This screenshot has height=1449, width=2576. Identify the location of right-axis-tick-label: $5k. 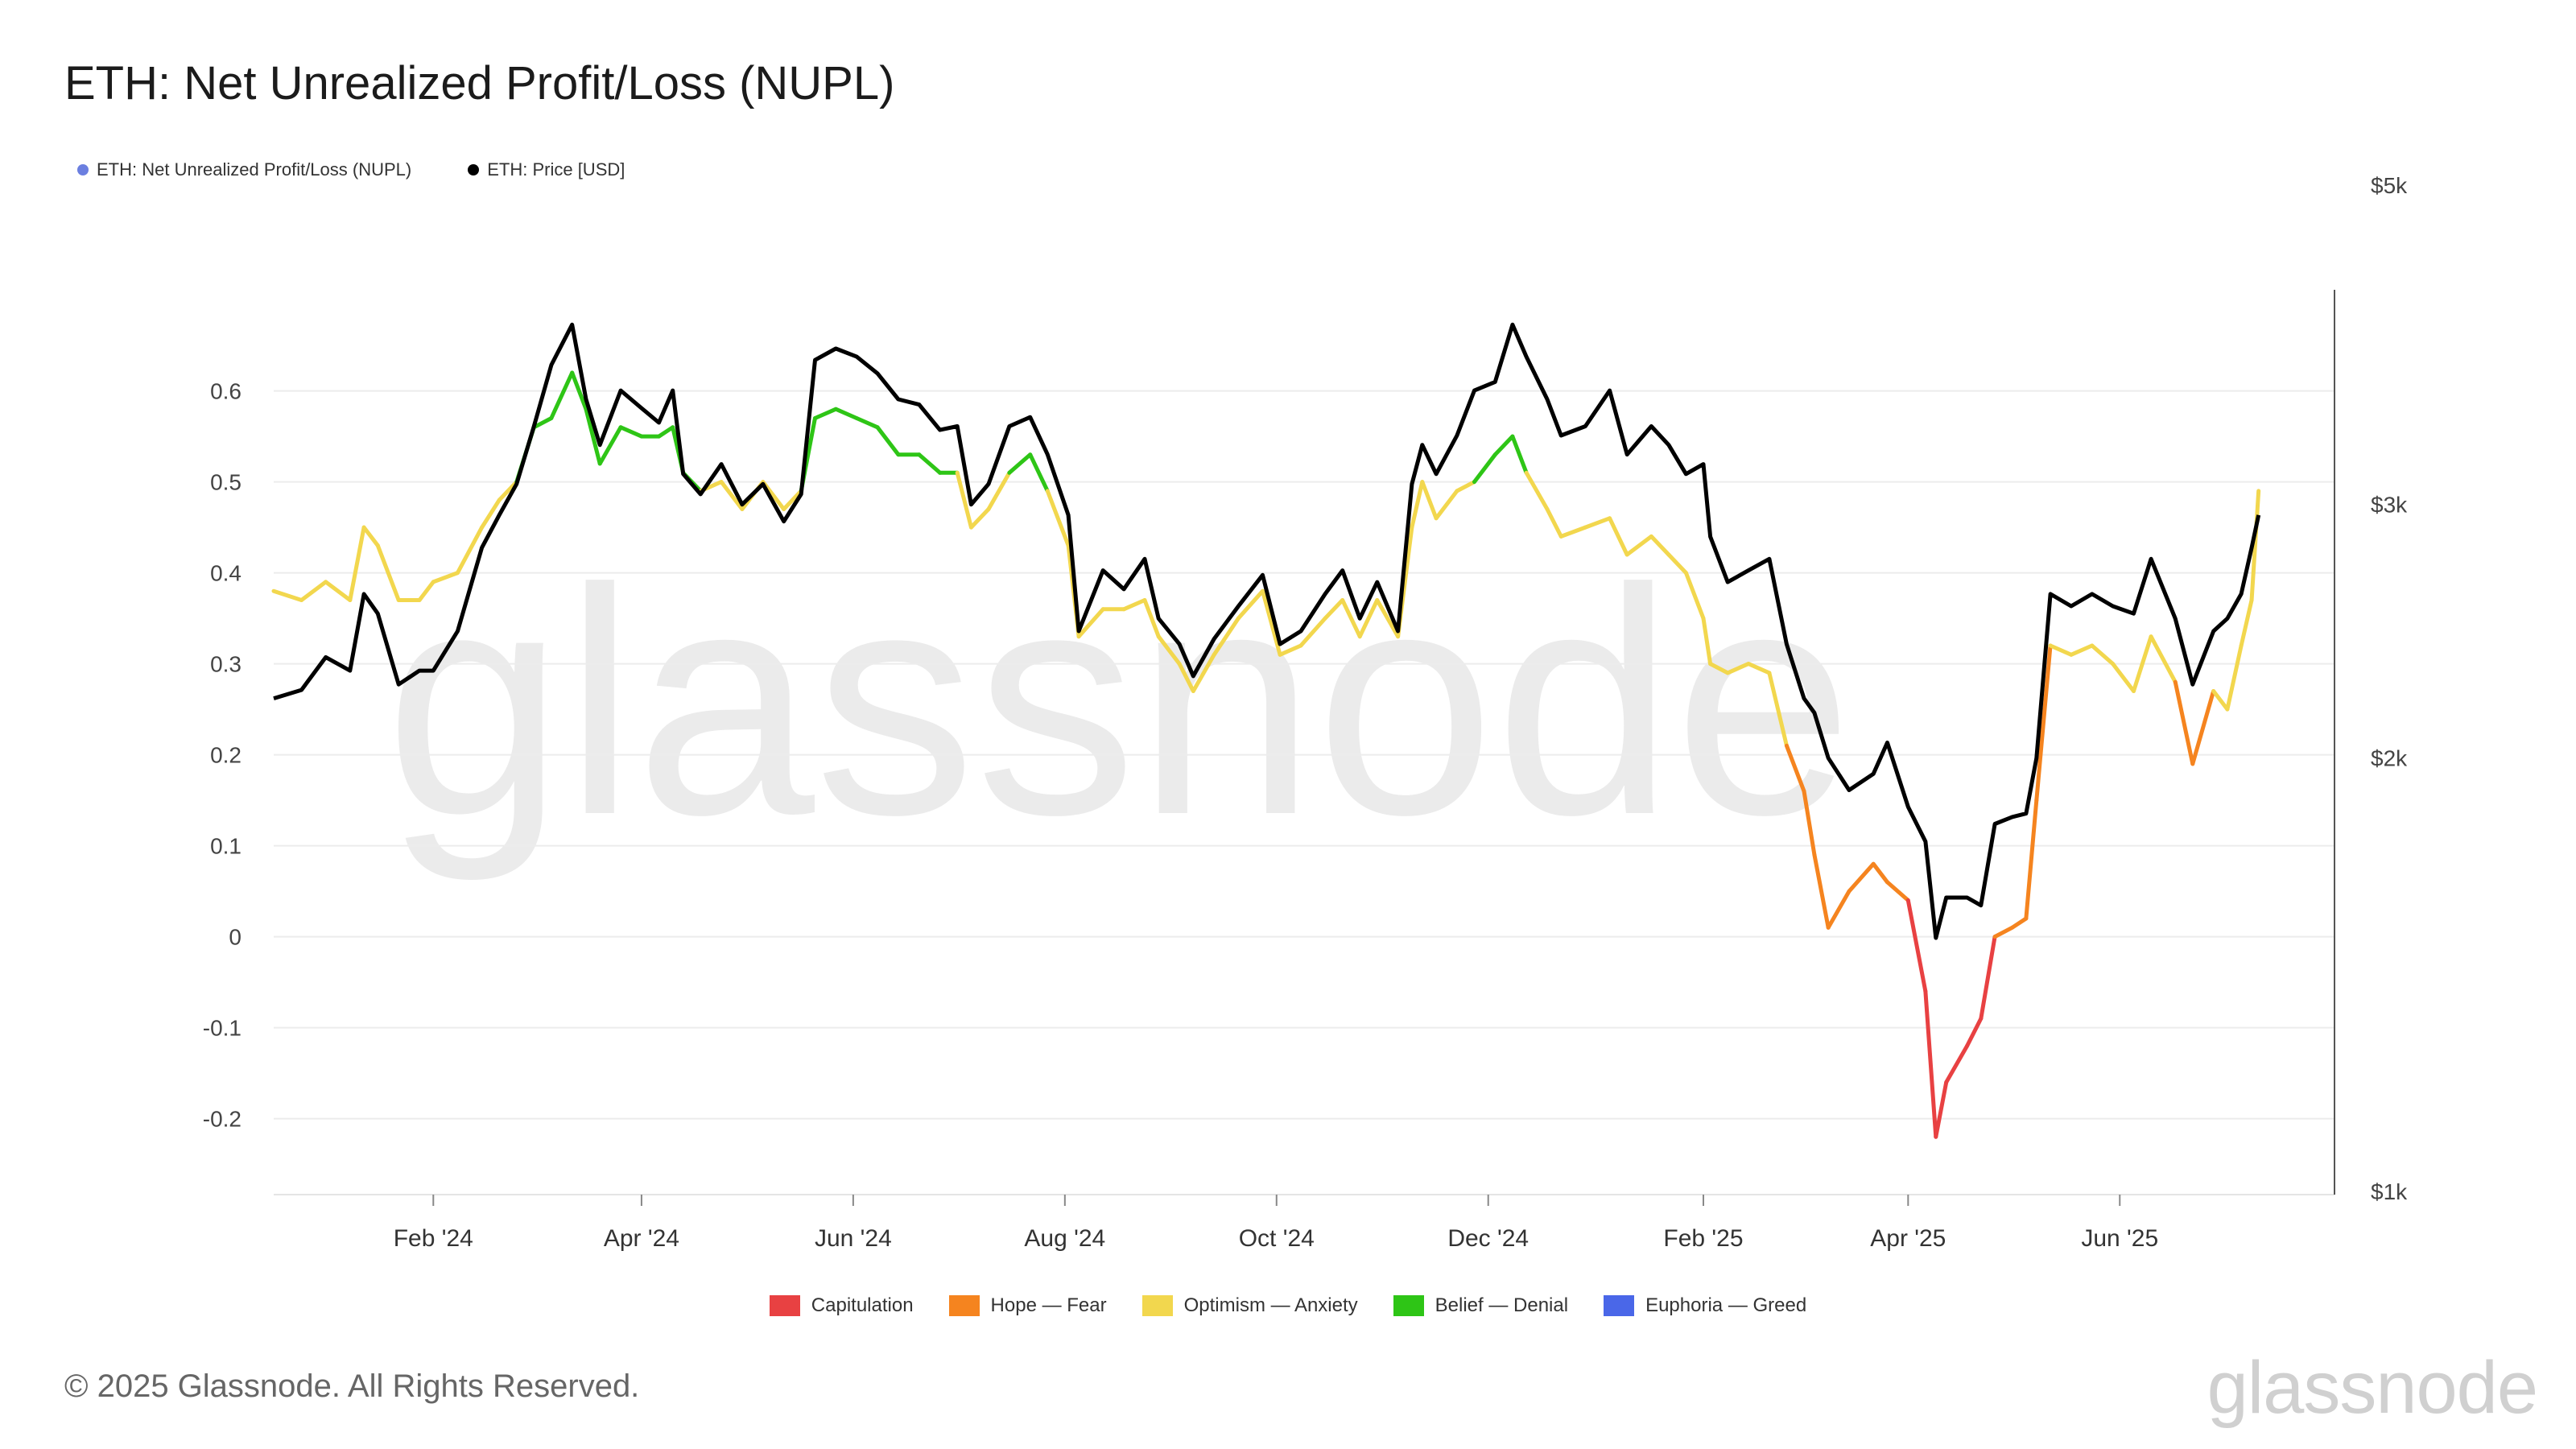
(2389, 185).